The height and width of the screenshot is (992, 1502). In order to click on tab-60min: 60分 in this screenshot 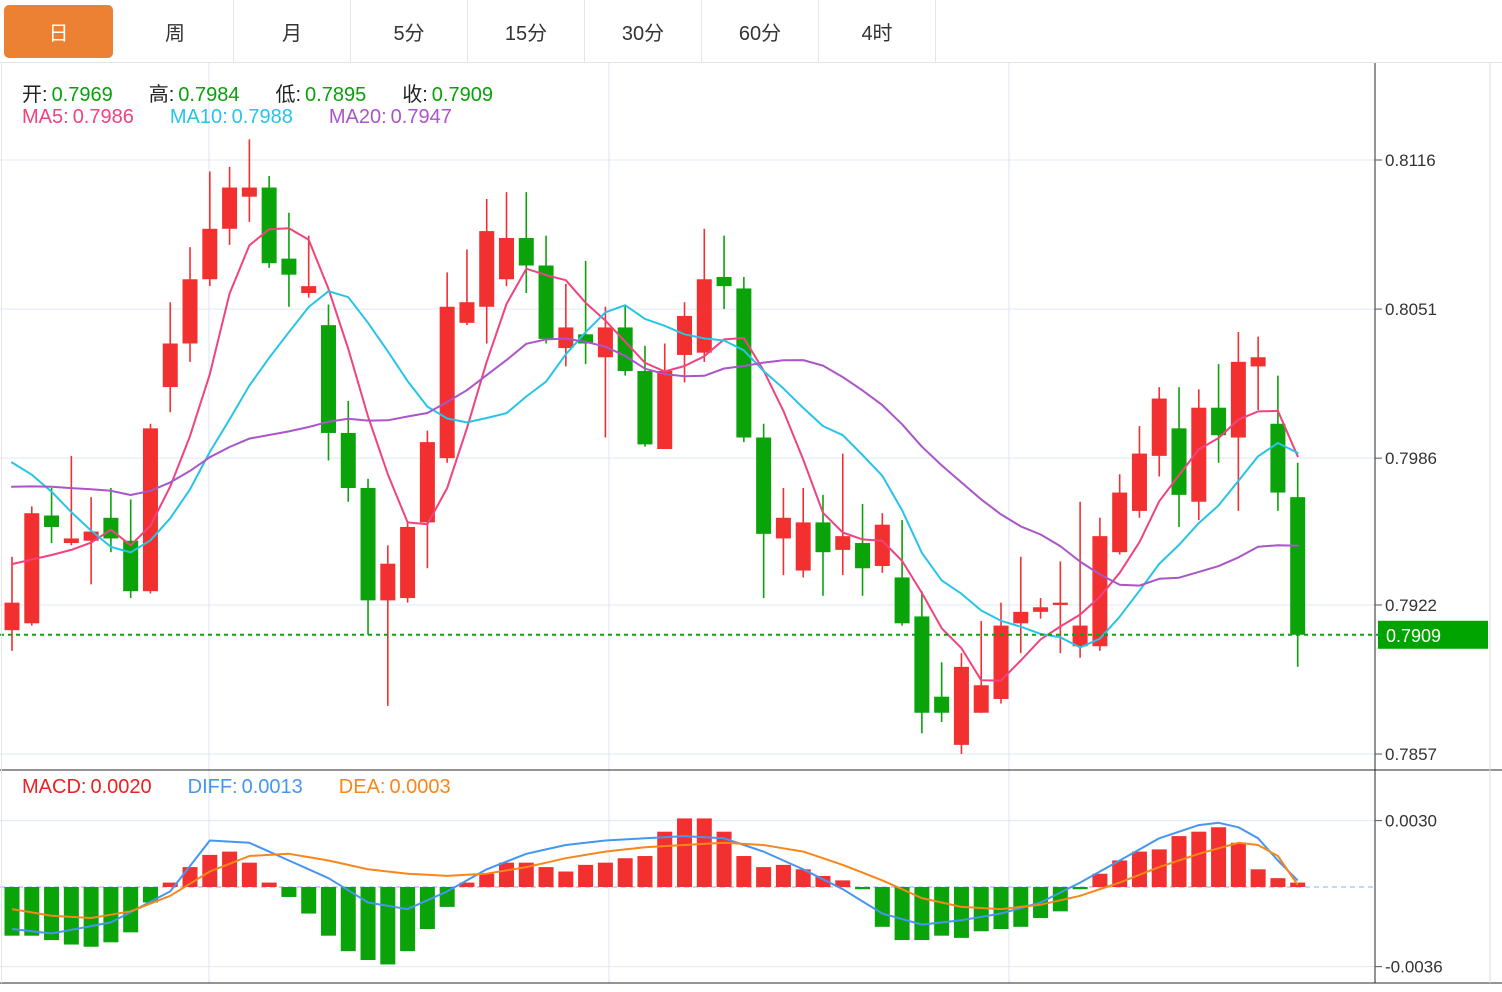, I will do `click(760, 31)`.